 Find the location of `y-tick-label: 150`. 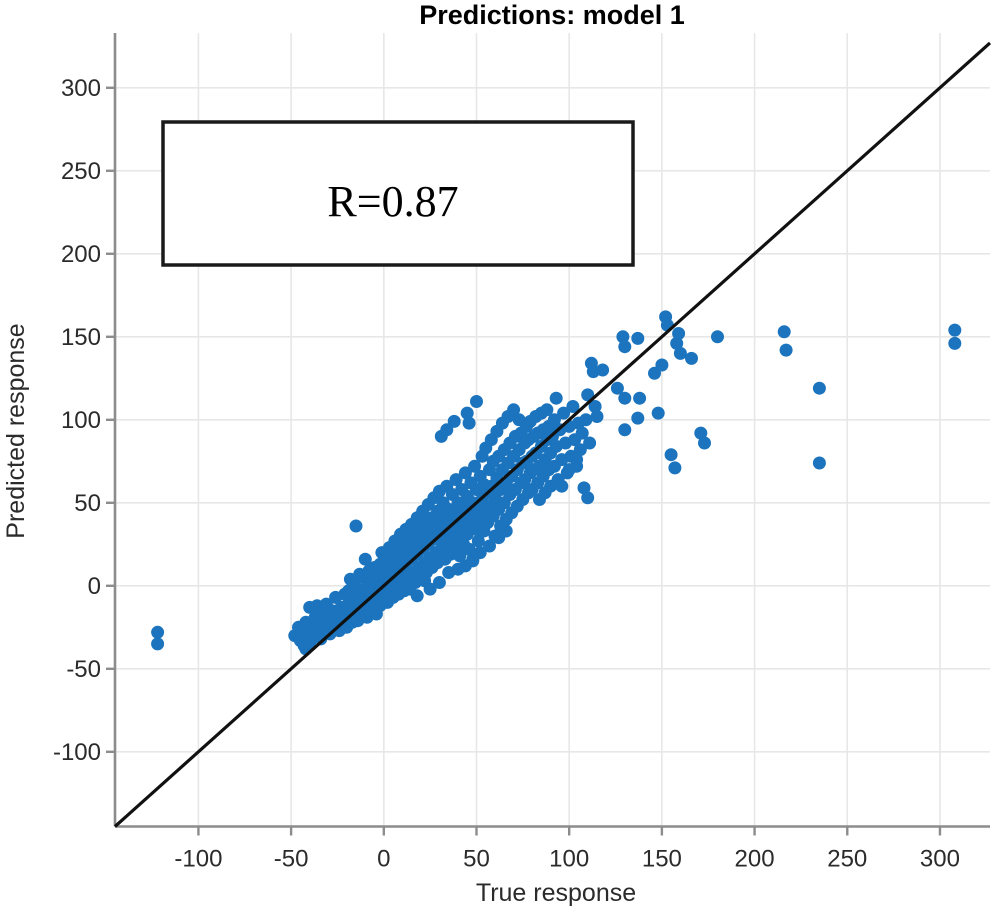

y-tick-label: 150 is located at coordinates (81, 337).